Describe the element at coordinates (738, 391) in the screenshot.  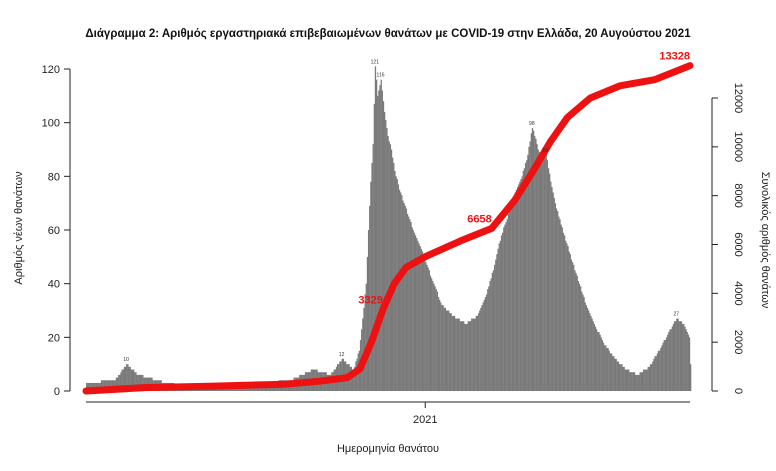
I see `y2-tick-label: 0` at that location.